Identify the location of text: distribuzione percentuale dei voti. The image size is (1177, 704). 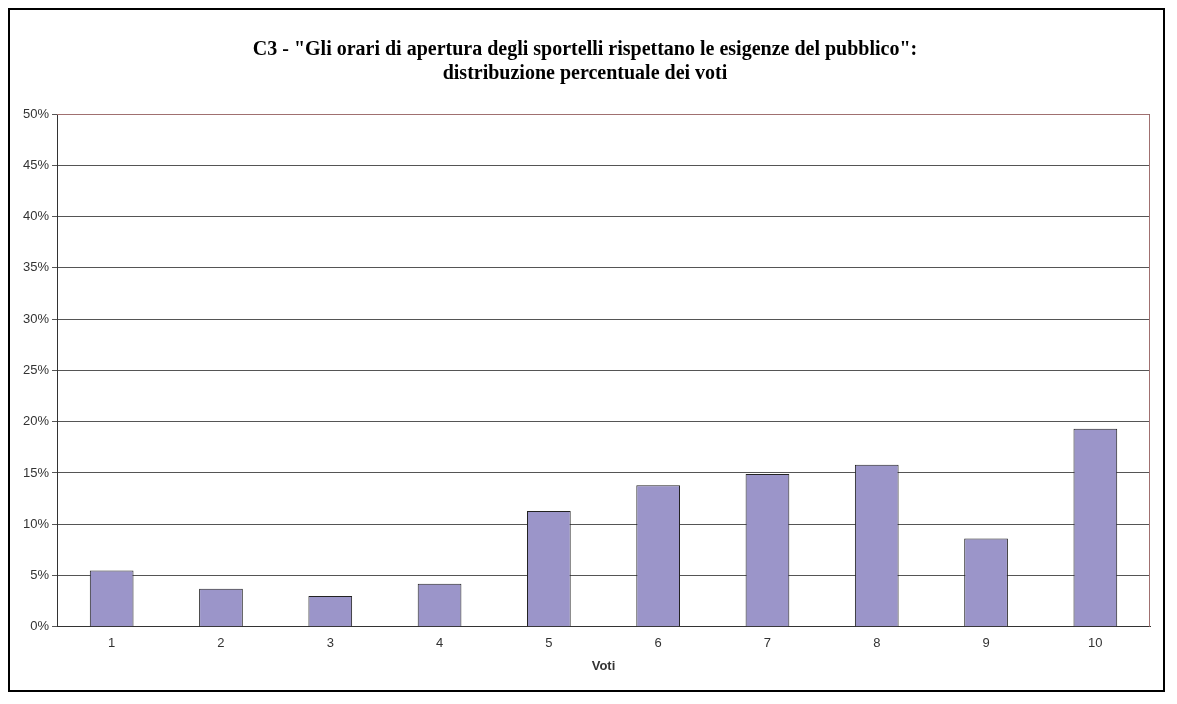
(585, 72).